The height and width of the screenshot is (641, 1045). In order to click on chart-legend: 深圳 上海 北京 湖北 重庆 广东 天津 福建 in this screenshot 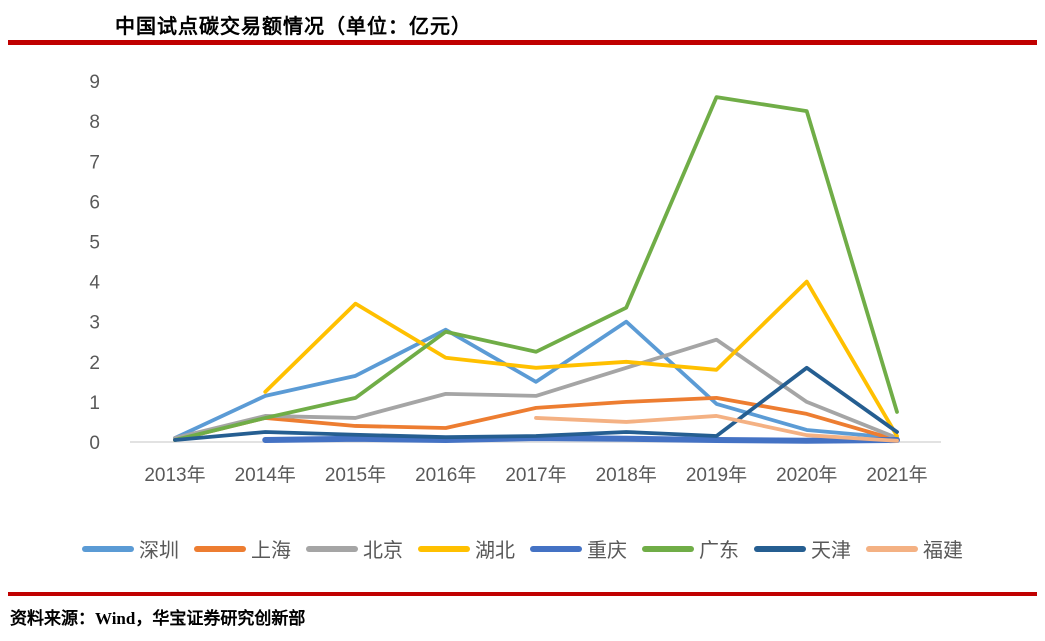, I will do `click(522, 548)`.